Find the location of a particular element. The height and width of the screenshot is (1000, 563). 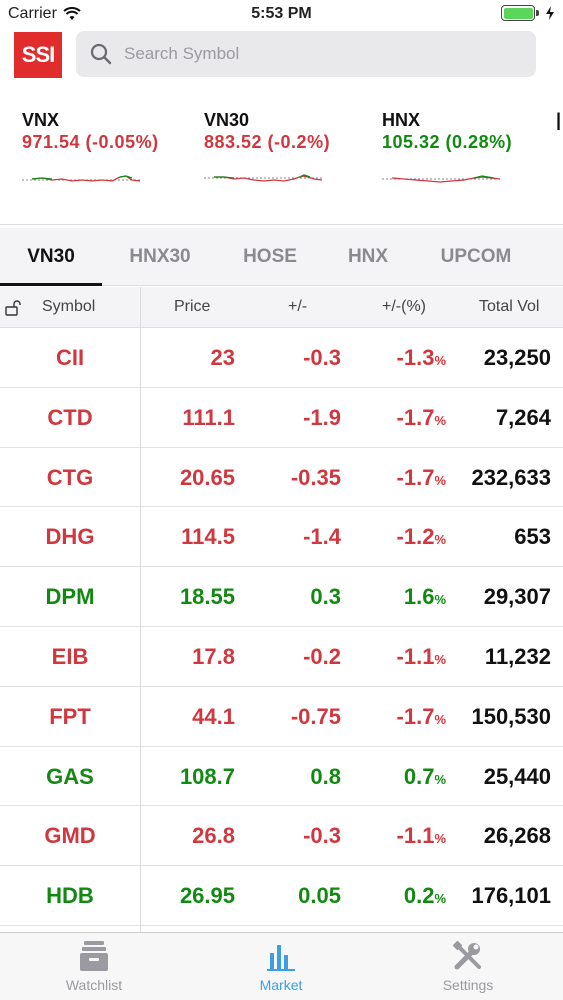

bottom-tab-bar: Watchlist Market Settings is located at coordinates (281, 966).